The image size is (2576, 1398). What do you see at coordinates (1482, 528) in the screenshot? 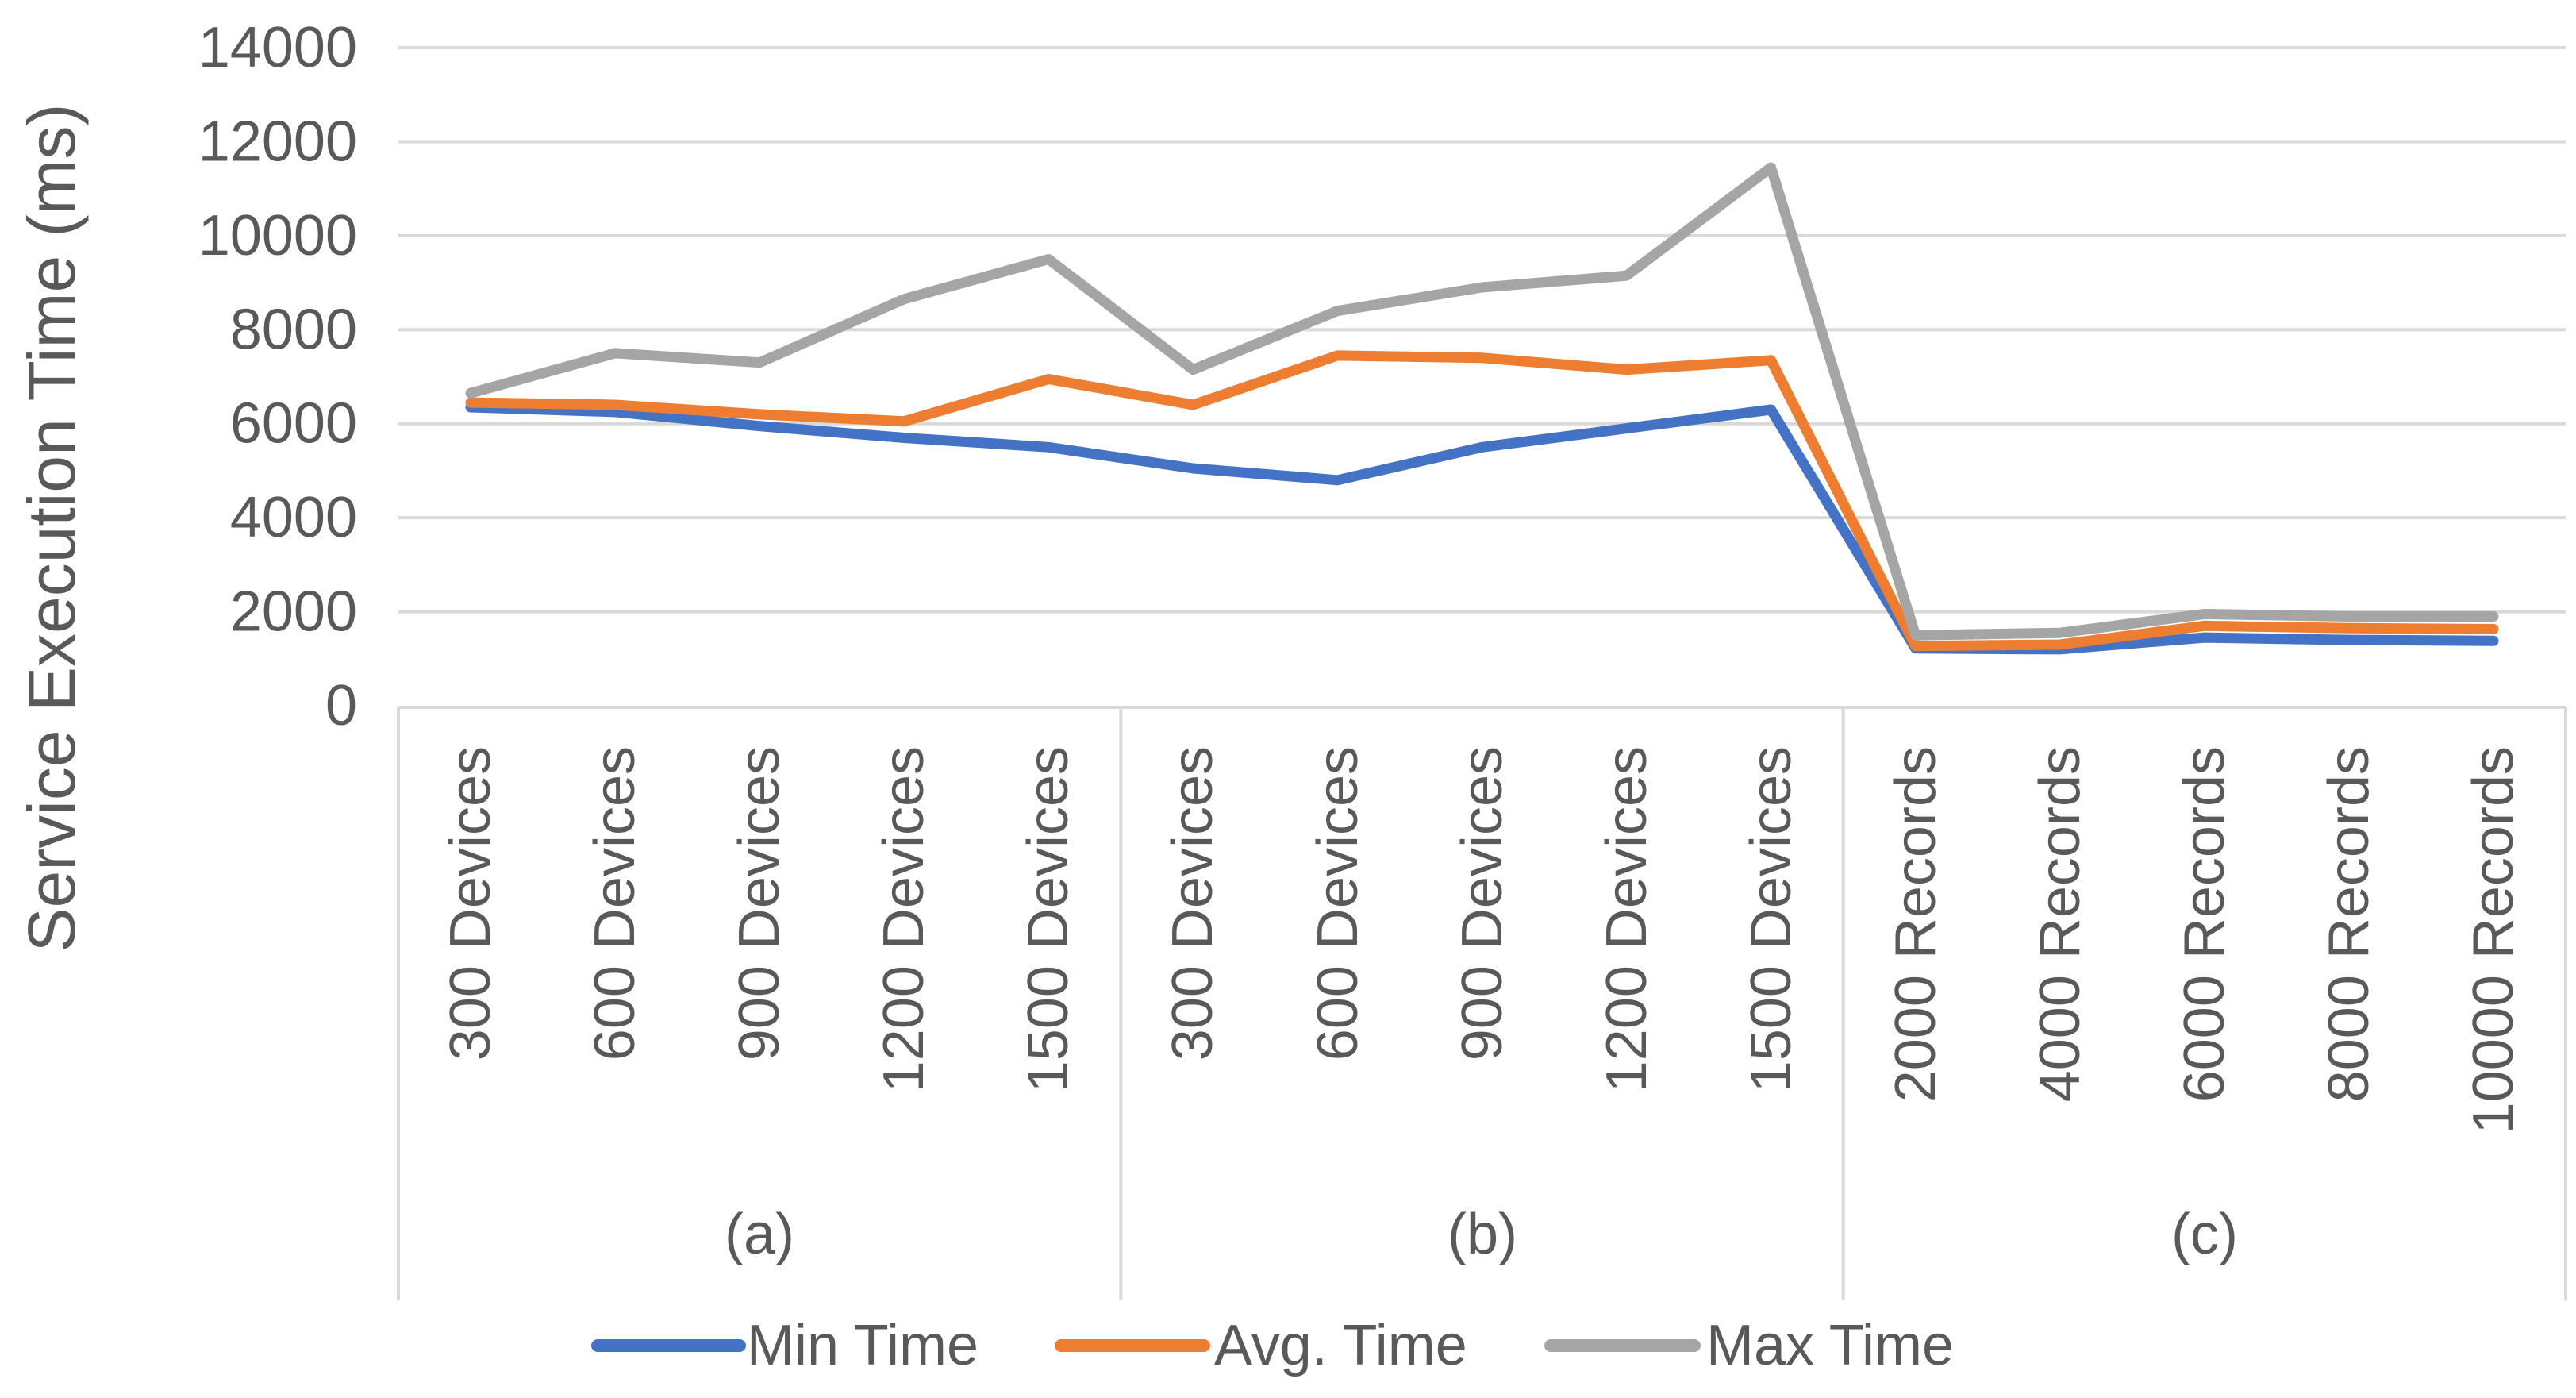
I see `series-line-min-time` at bounding box center [1482, 528].